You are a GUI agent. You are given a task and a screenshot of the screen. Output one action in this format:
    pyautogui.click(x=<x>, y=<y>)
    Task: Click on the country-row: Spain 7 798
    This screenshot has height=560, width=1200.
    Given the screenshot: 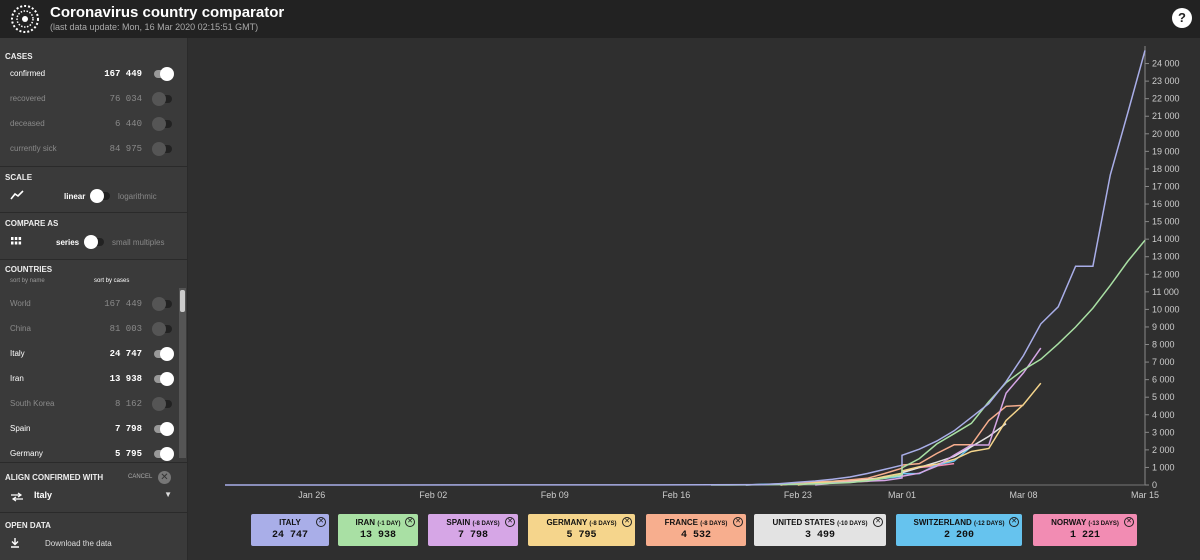 What is the action you would take?
    pyautogui.click(x=94, y=429)
    